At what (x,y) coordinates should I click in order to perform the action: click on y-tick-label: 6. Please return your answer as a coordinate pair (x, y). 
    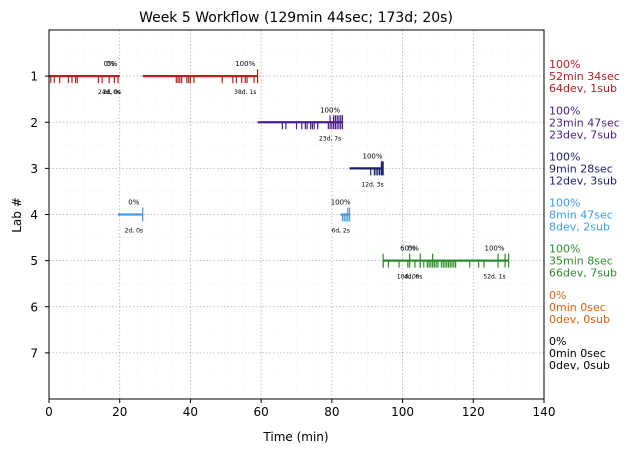
    Looking at the image, I should click on (34, 307).